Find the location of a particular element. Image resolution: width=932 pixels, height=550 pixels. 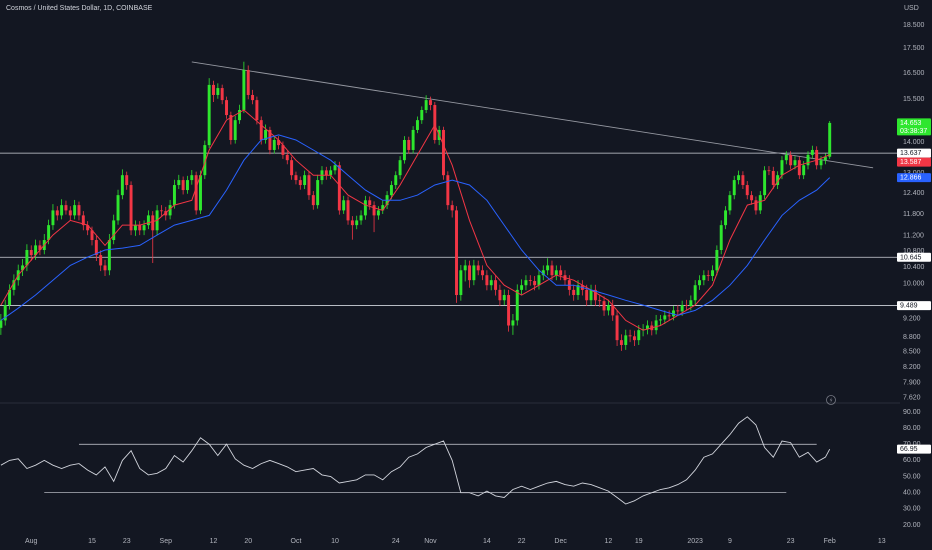

price-label-text: 9.489 is located at coordinates (909, 306).